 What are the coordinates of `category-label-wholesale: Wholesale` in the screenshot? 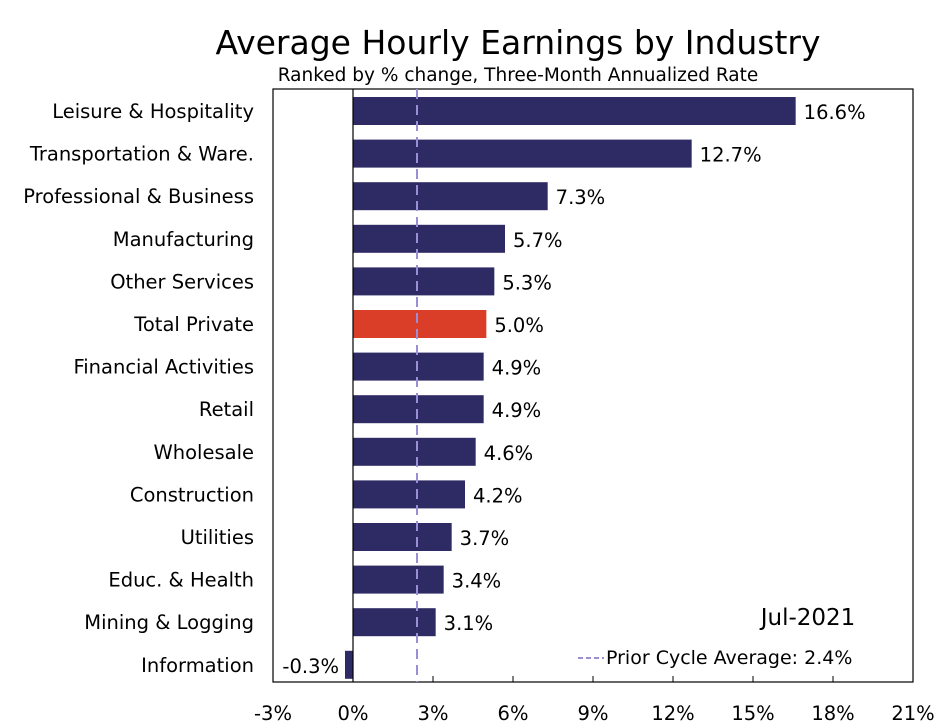 It's located at (203, 452).